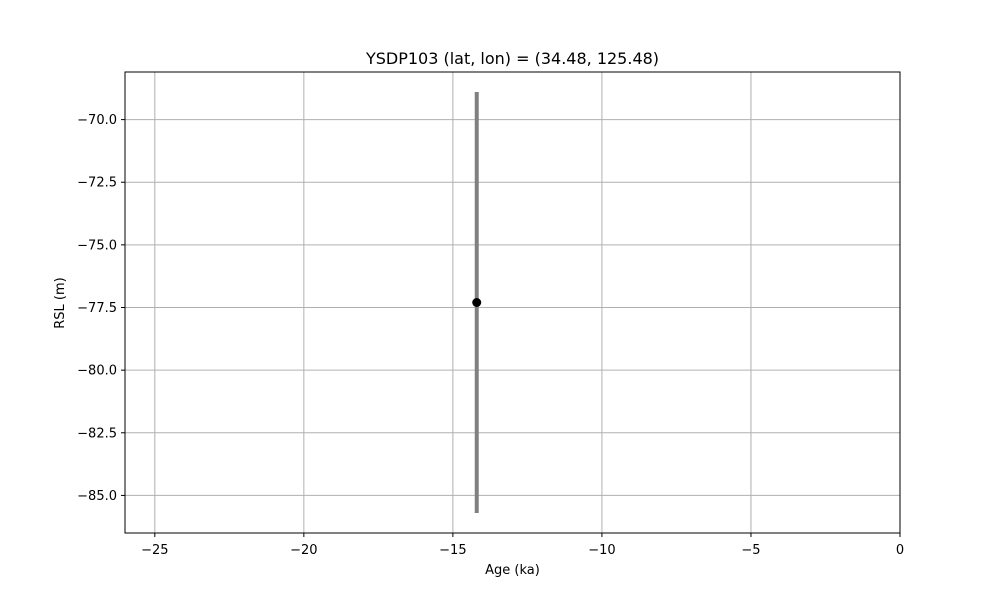 This screenshot has height=600, width=1000. I want to click on y-tick-label: −77.5, so click(97, 308).